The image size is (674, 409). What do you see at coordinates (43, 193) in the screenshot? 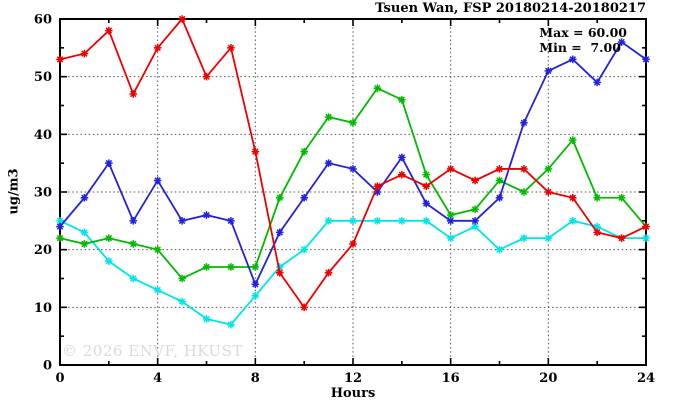
I see `y-tick-label: 30` at bounding box center [43, 193].